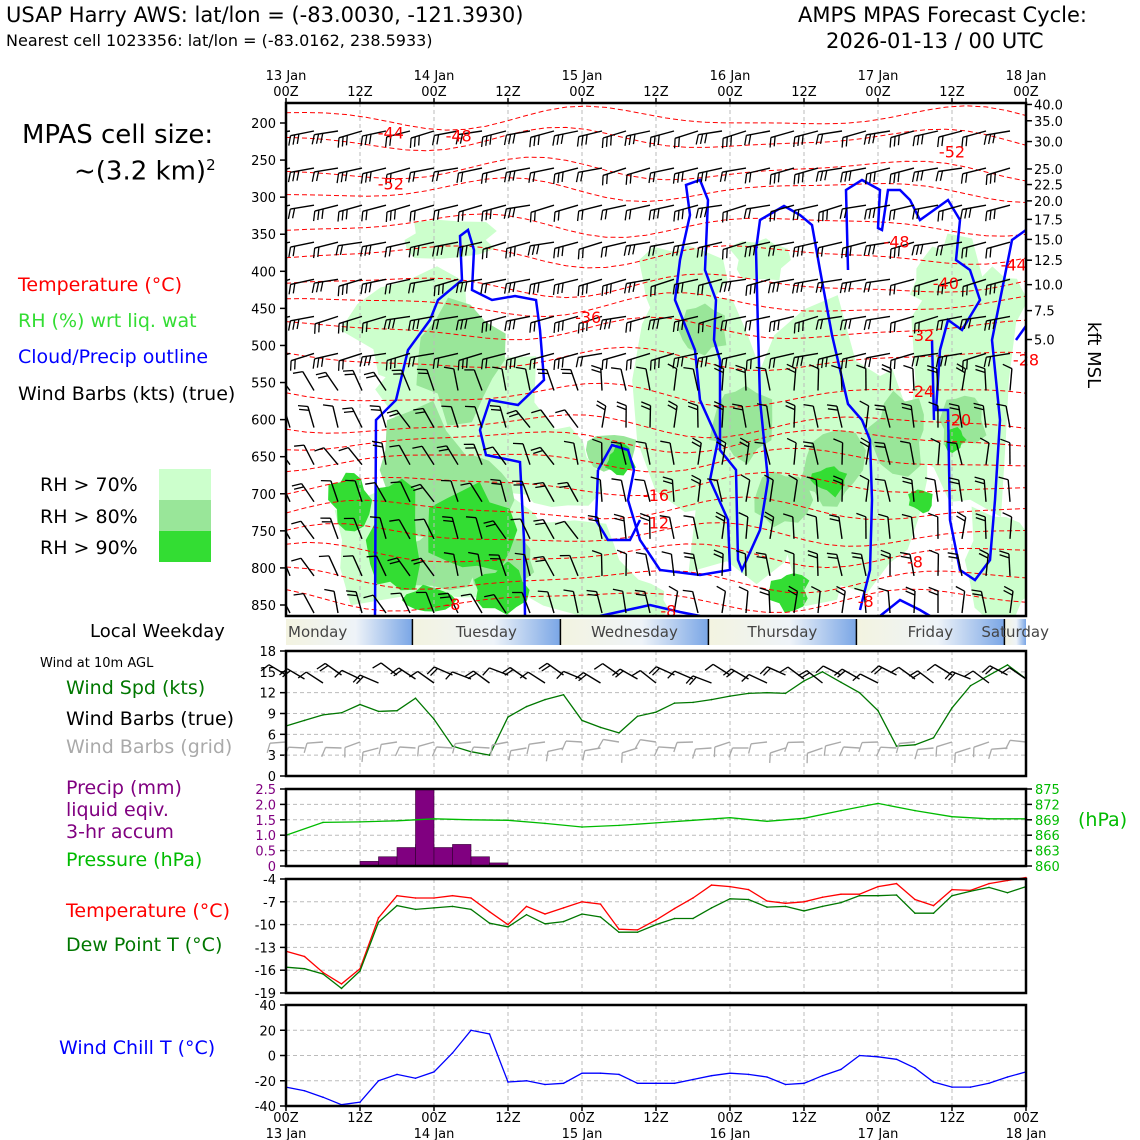  I want to click on precip-label-2: liquid eqiv., so click(117, 810).